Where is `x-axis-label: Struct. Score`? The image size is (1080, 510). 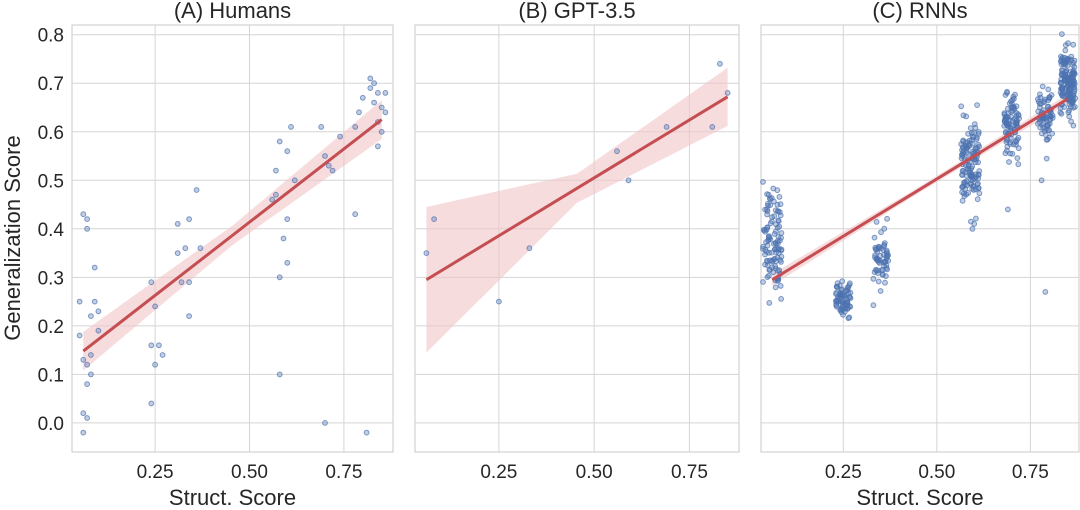
x-axis-label: Struct. Score is located at coordinates (919, 497).